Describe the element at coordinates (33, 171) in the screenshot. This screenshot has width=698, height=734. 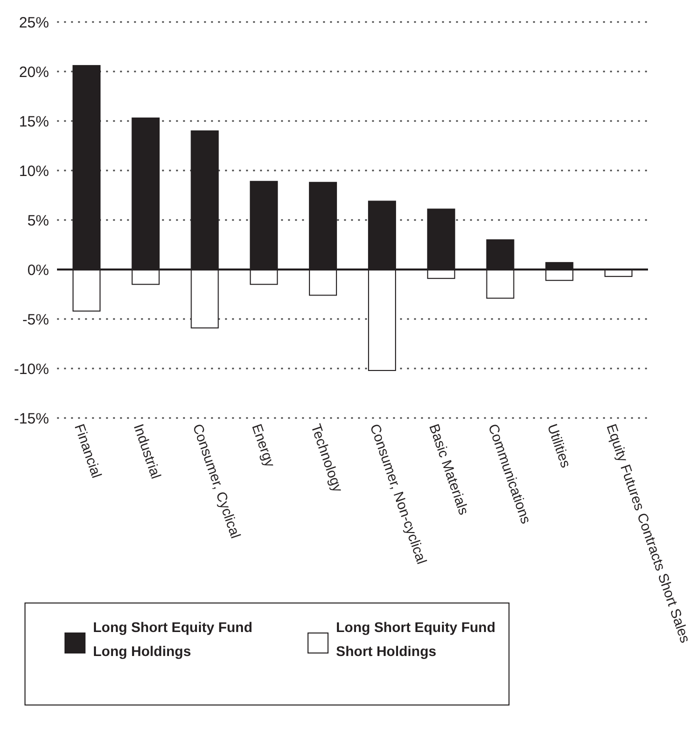
I see `y-tick-label: 10%` at that location.